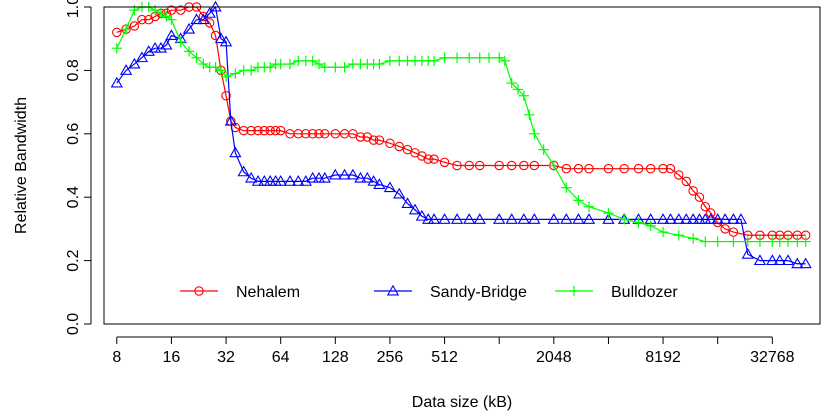 Image resolution: width=828 pixels, height=418 pixels. Describe the element at coordinates (73, 9) in the screenshot. I see `y-tick-label: 1.0` at that location.